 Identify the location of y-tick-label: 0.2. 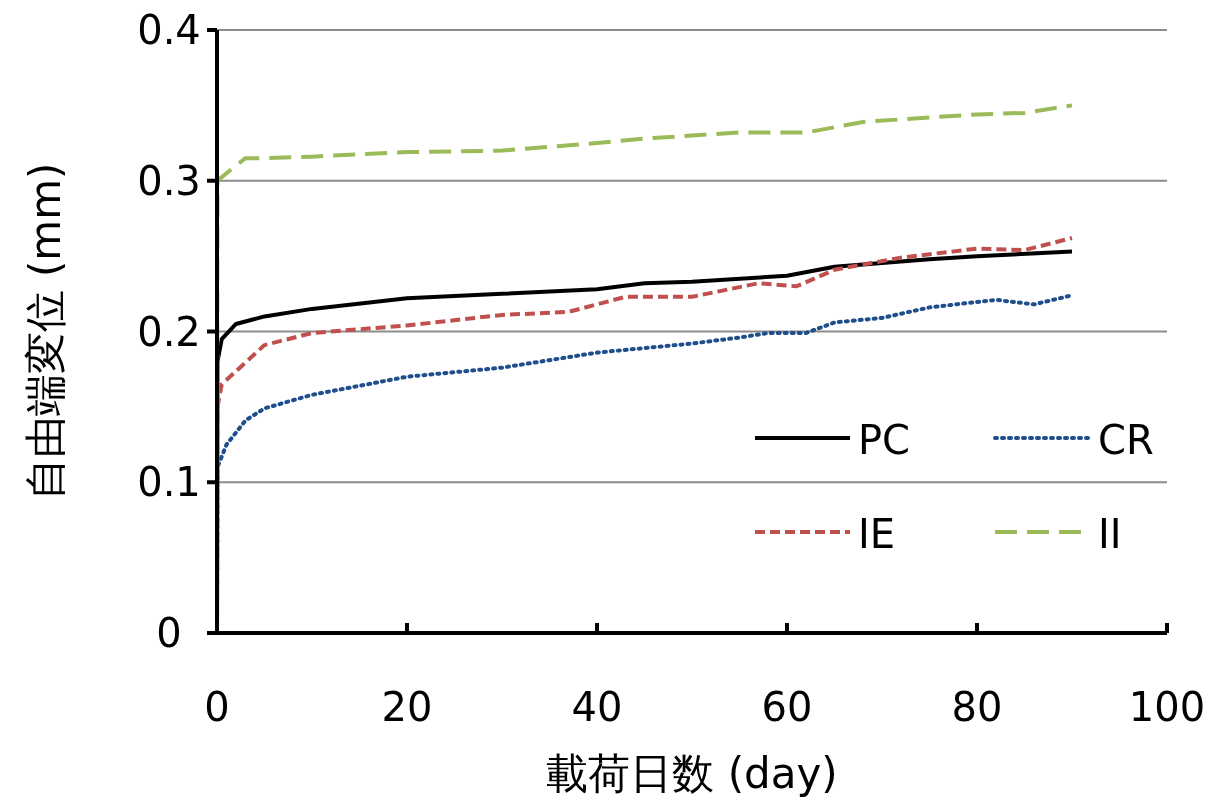
(169, 331).